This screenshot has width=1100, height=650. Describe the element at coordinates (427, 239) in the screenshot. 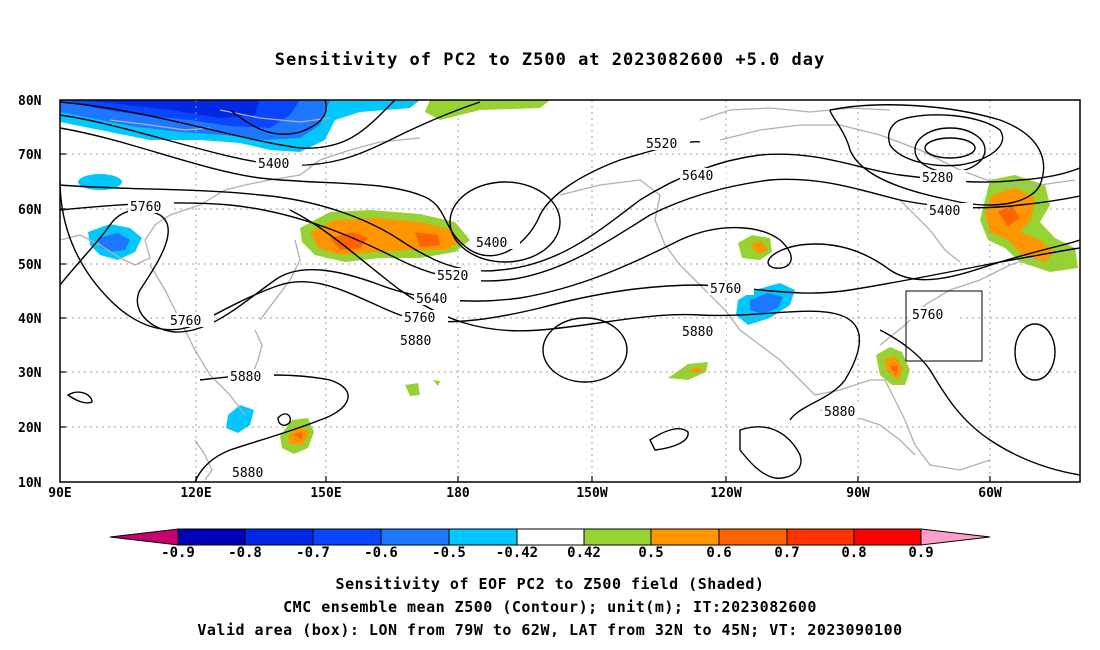

I see `shade-pos-nwpac-red2` at that location.